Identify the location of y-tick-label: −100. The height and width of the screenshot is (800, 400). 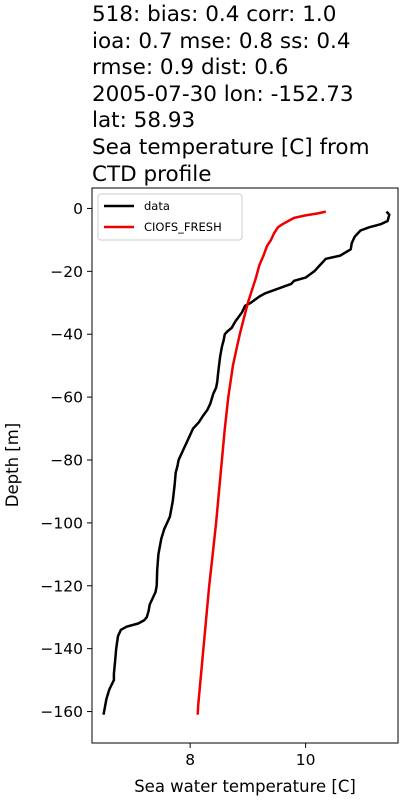
(61, 523).